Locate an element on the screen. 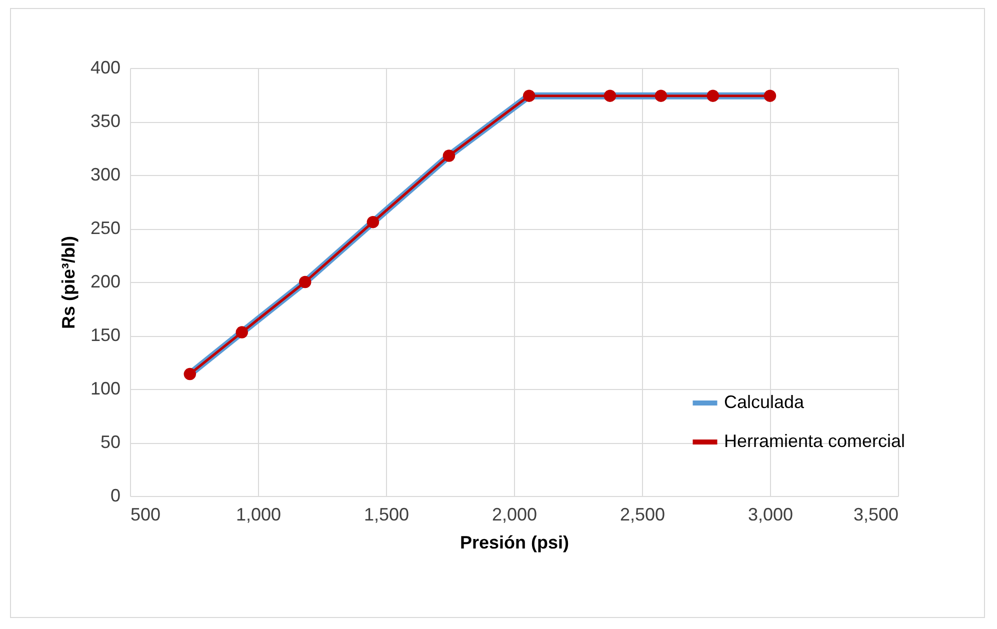 This screenshot has height=629, width=997. y-tick-label: 400 is located at coordinates (105, 68).